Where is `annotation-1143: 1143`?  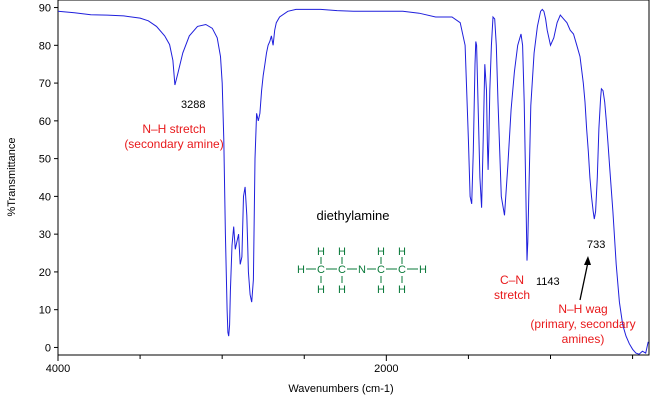 annotation-1143: 1143 is located at coordinates (548, 282).